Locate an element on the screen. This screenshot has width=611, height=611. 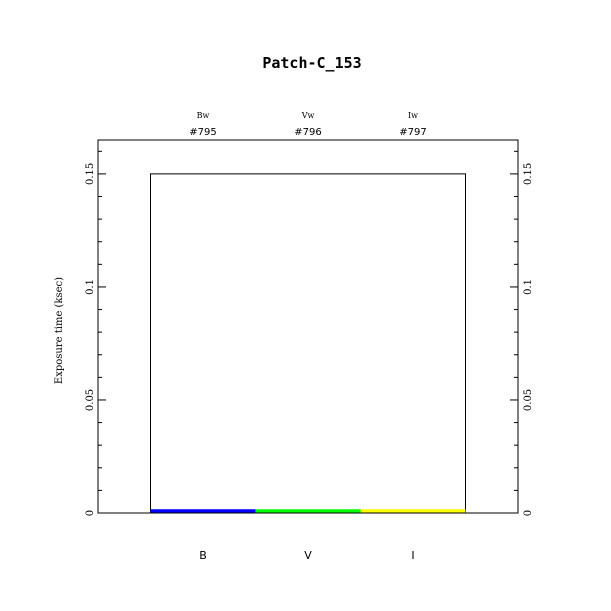
y-tick-label-left: 0 is located at coordinates (90, 513).